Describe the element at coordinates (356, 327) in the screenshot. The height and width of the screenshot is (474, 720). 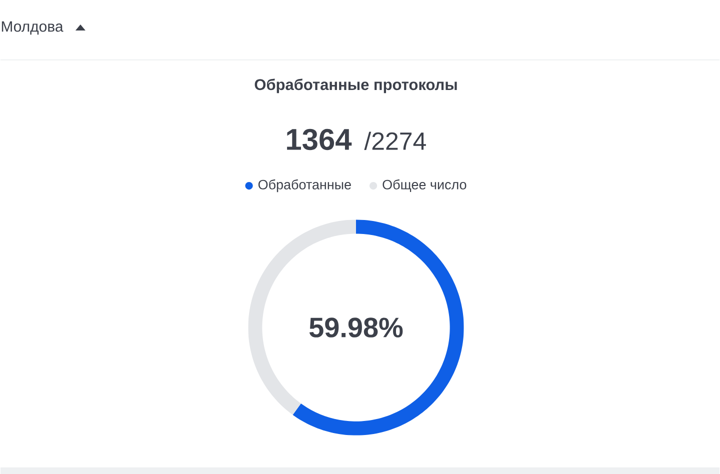
I see `data-label: 59.98%` at that location.